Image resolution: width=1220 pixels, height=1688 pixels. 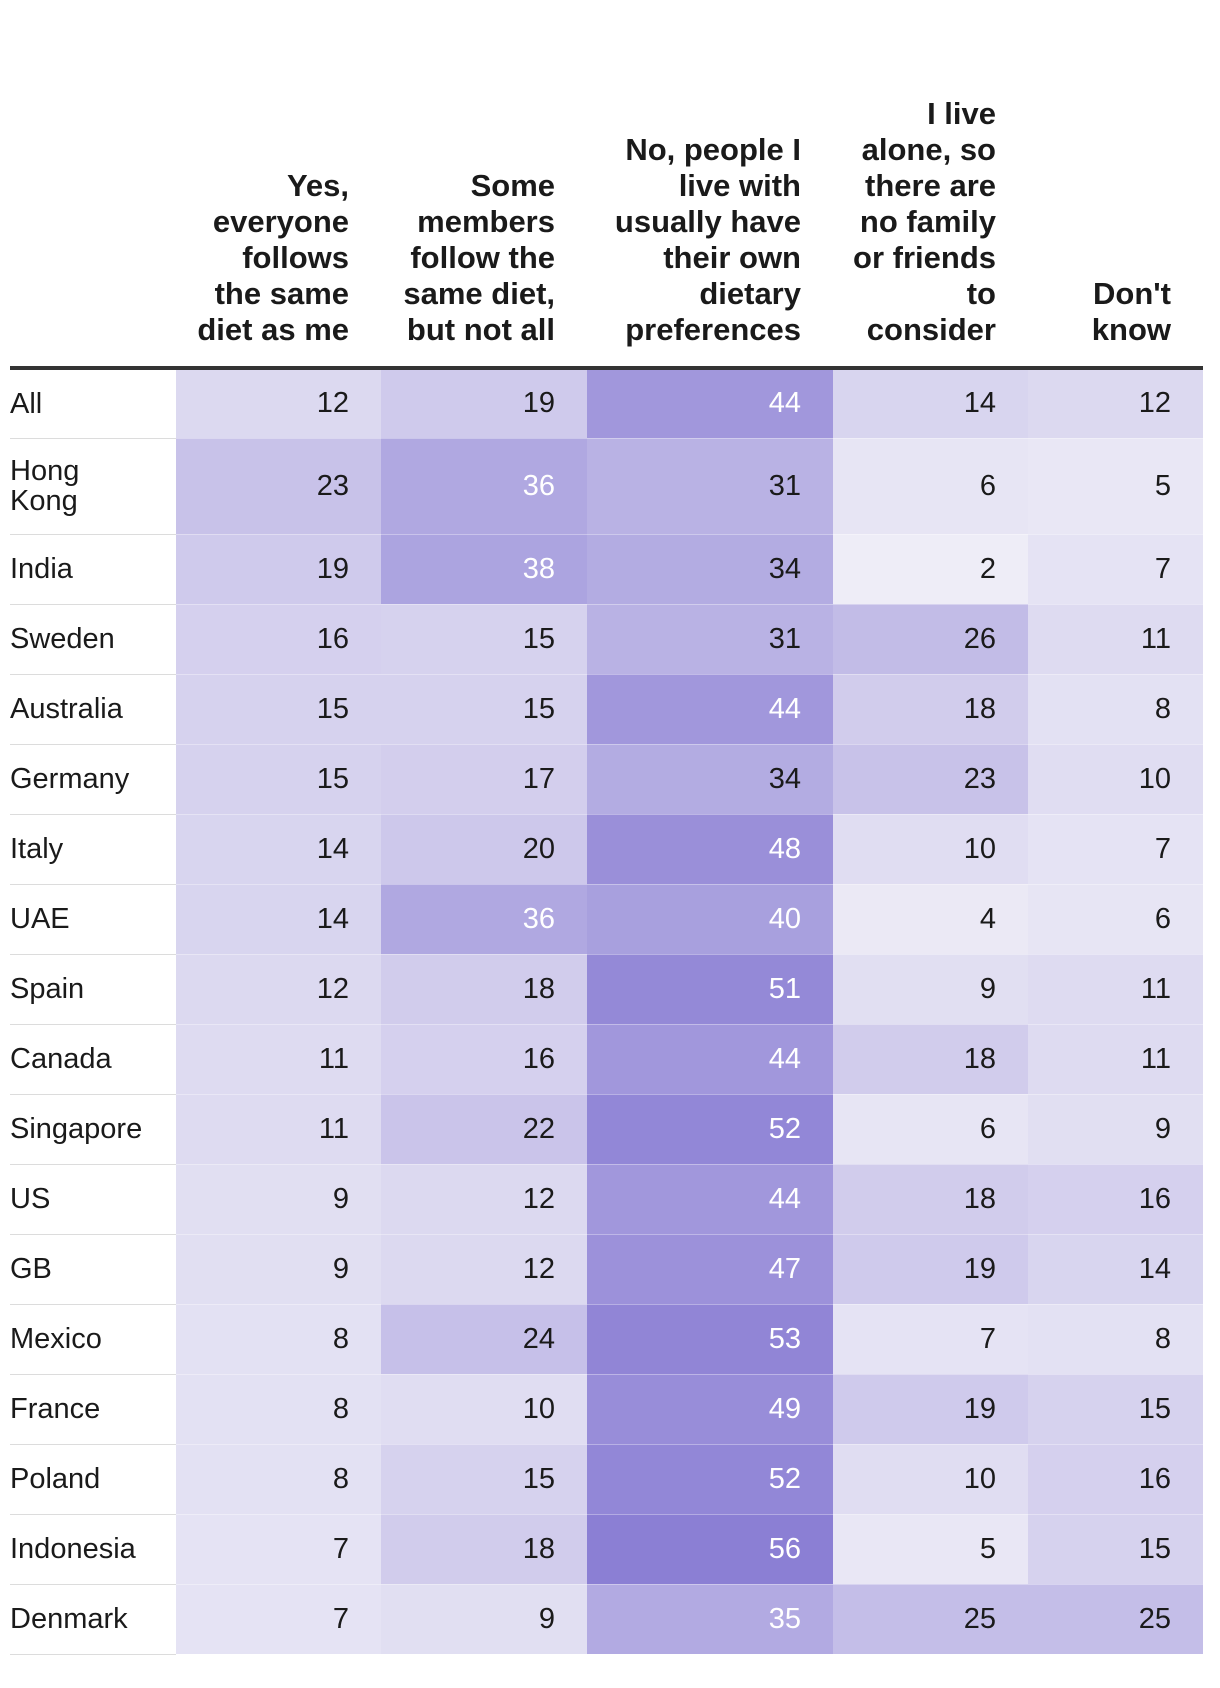 What do you see at coordinates (1115, 185) in the screenshot?
I see `column-header-dont-know: Don't know` at bounding box center [1115, 185].